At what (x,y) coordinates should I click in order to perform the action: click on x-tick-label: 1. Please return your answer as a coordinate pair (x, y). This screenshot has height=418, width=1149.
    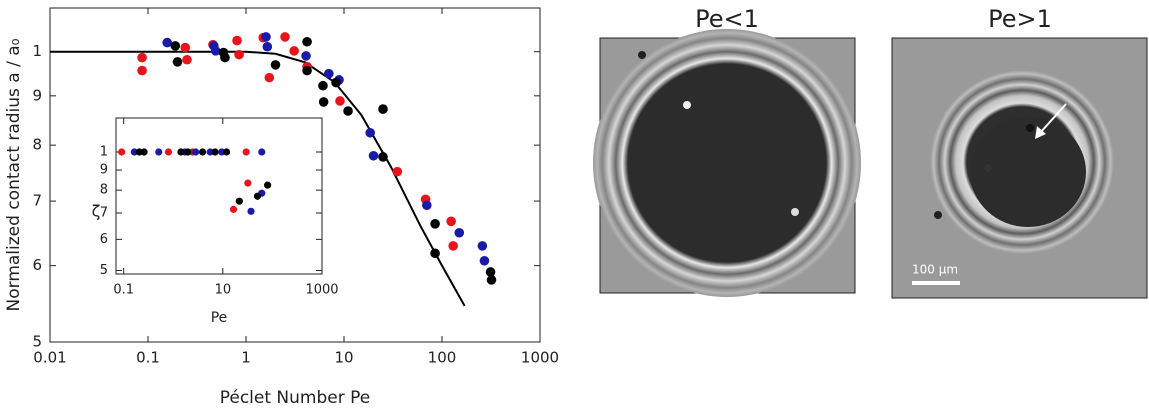
    Looking at the image, I should click on (246, 358).